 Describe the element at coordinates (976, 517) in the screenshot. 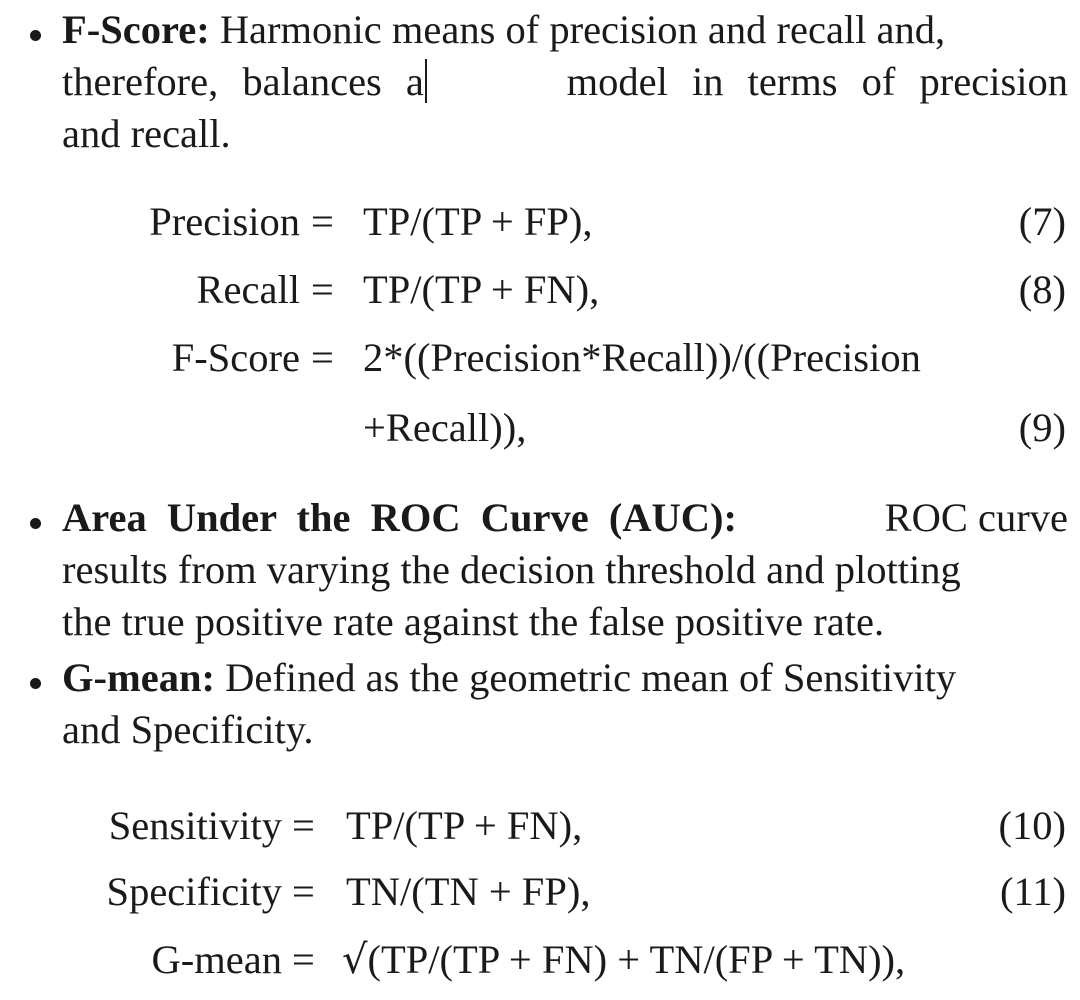

I see `bullet-text: ROC curve` at that location.